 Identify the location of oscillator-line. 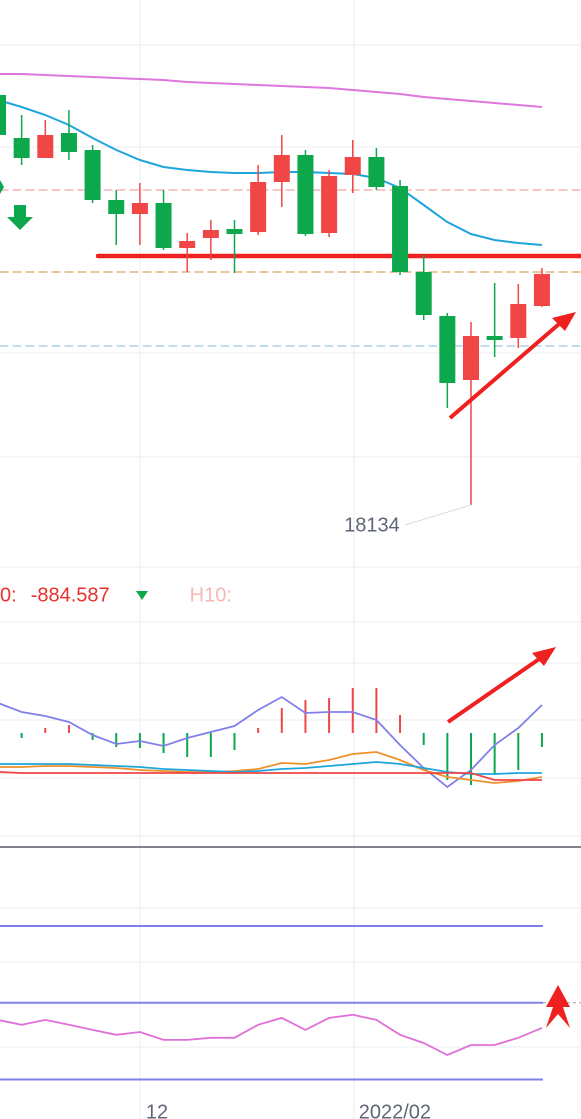
(271, 1034).